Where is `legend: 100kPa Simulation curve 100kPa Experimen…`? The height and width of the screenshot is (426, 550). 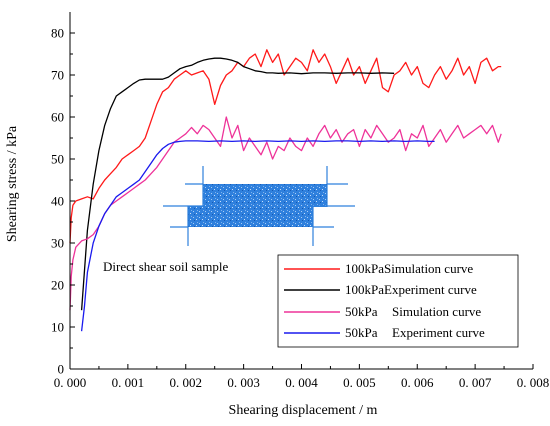 legend: 100kPa Simulation curve 100kPa Experimen… is located at coordinates (398, 301).